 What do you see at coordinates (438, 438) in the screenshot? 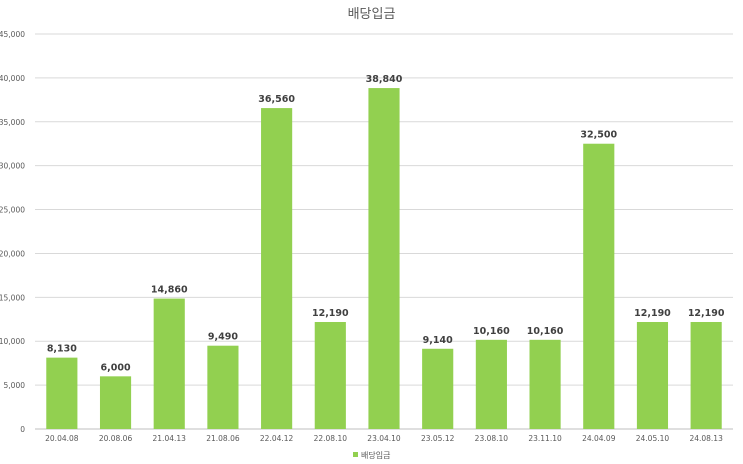
I see `x-tick-label: 23.05.12` at bounding box center [438, 438].